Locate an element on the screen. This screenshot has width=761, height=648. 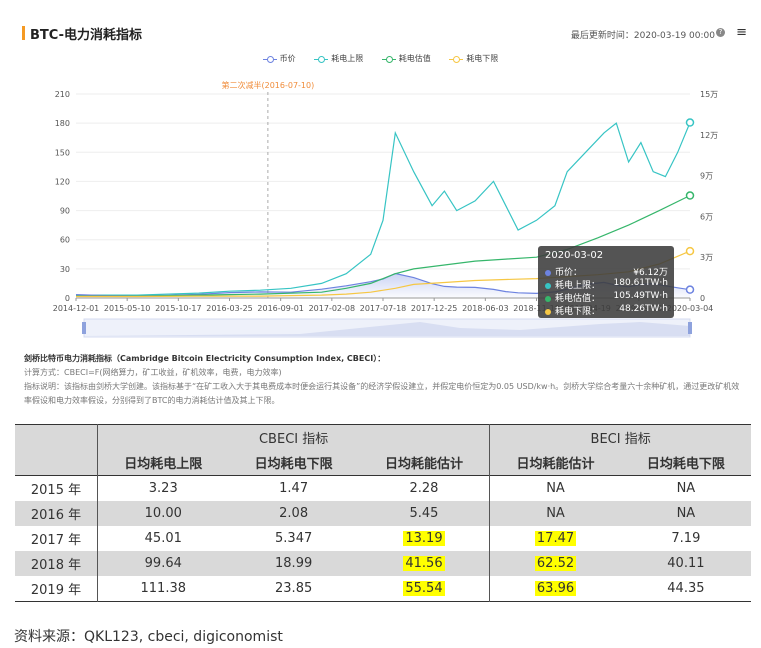
y-left-tick-label: 30 is located at coordinates (65, 269).